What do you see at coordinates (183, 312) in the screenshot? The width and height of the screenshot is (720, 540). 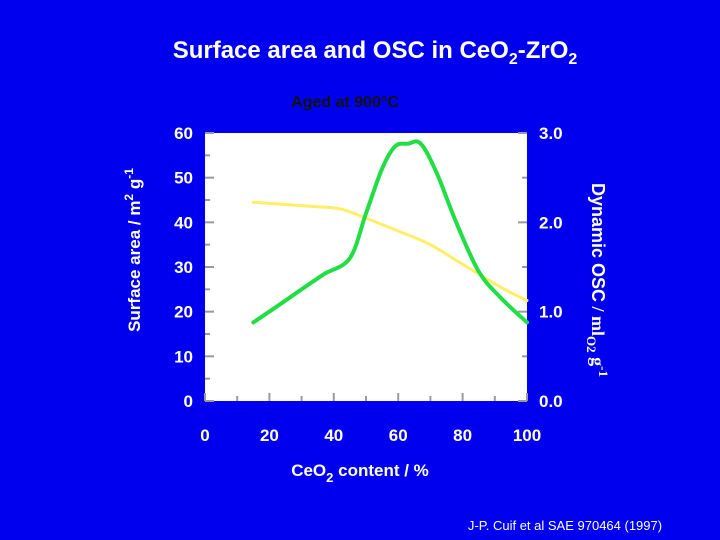 I see `y-left-tick-label: 20` at bounding box center [183, 312].